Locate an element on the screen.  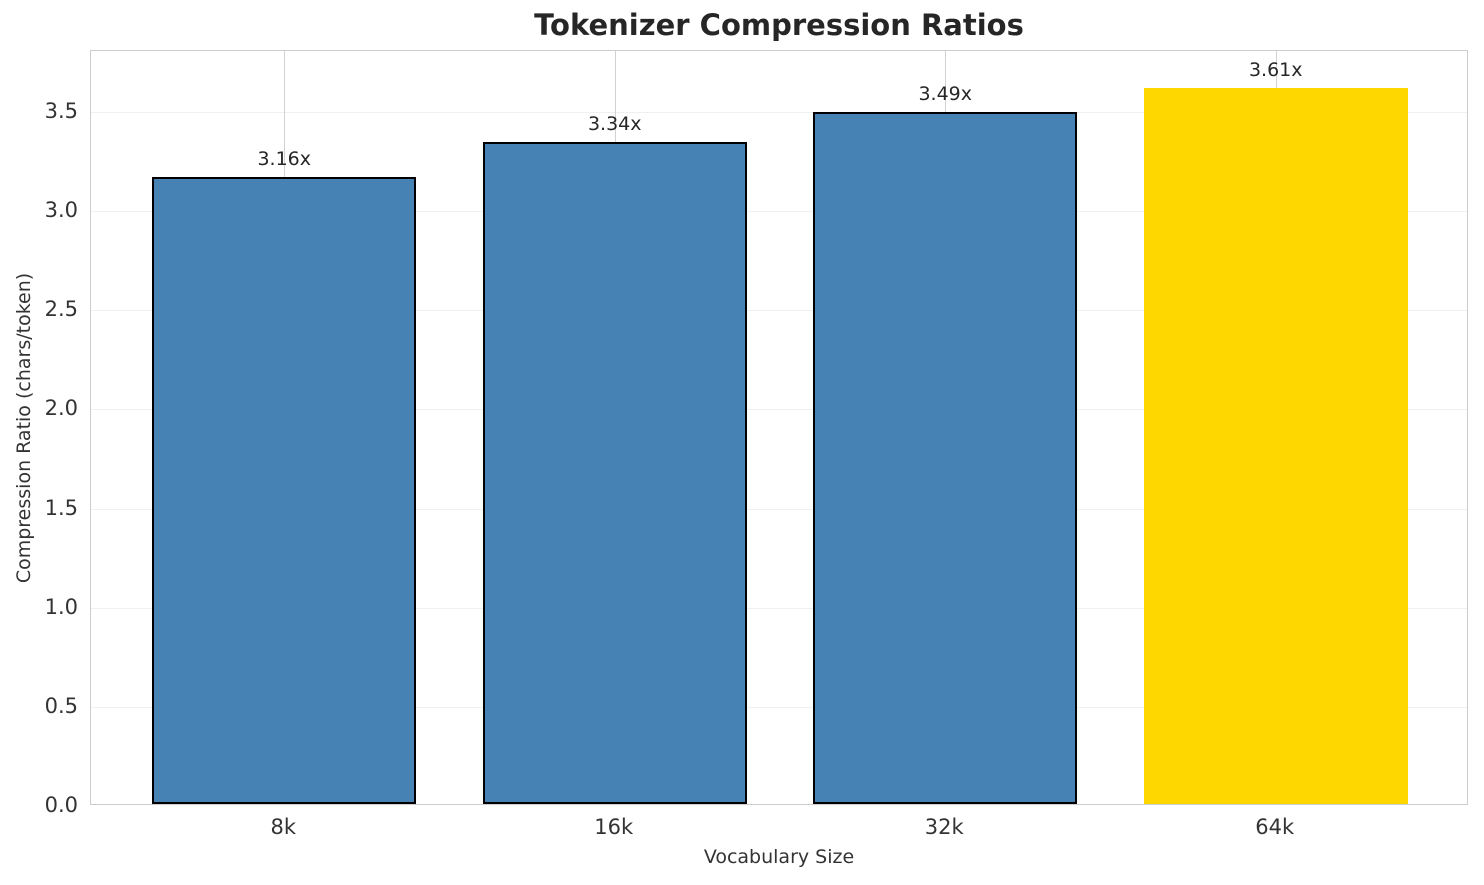
bar-value-label-64k: 3.61x is located at coordinates (1275, 70).